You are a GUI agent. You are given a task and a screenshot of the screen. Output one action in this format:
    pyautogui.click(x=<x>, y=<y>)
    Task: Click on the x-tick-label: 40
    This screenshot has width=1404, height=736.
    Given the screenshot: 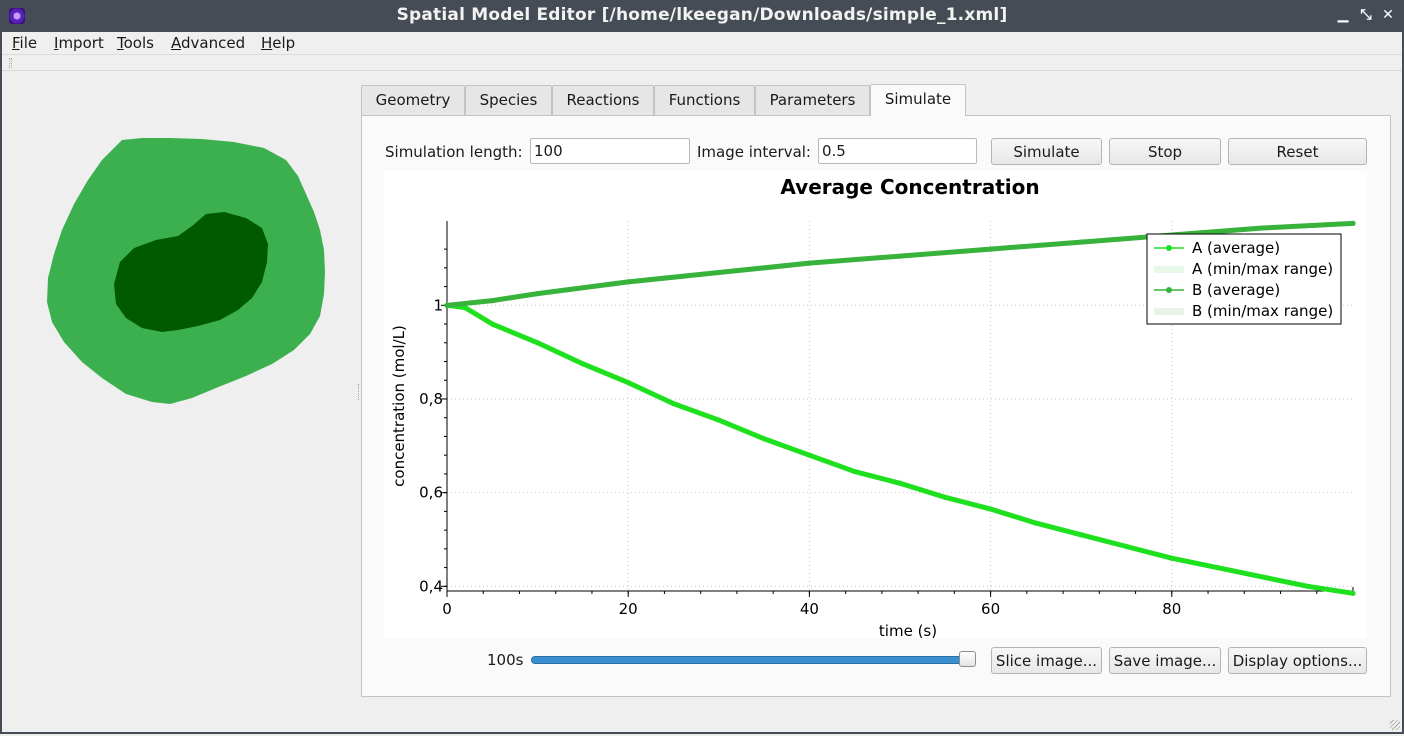 What is the action you would take?
    pyautogui.click(x=809, y=609)
    